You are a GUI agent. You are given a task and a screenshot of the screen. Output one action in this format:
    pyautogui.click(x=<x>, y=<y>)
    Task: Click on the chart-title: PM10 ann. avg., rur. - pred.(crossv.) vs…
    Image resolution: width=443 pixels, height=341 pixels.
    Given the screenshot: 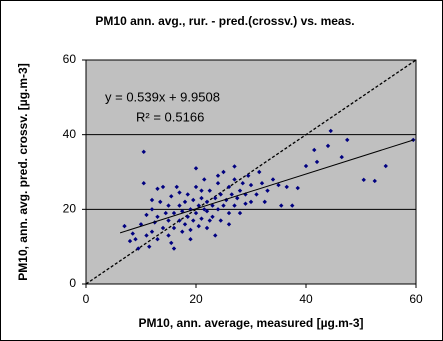 What is the action you would take?
    pyautogui.click(x=224, y=21)
    